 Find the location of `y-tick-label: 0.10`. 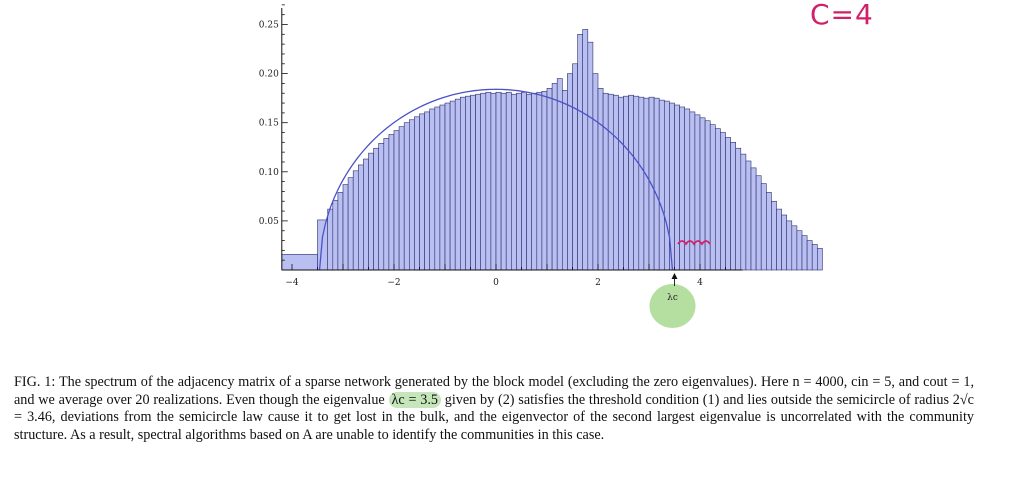

y-tick-label: 0.10 is located at coordinates (269, 173).